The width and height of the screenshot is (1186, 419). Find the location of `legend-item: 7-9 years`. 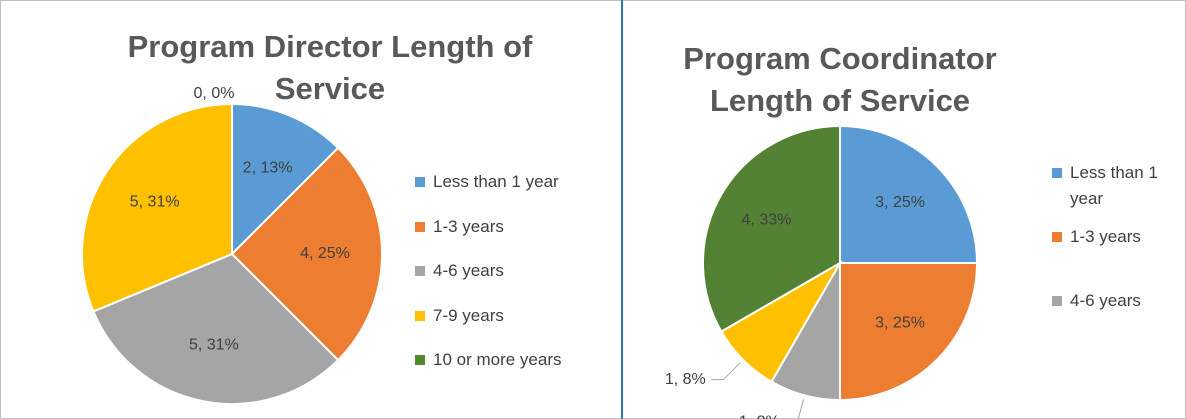

legend-item: 7-9 years is located at coordinates (515, 316).